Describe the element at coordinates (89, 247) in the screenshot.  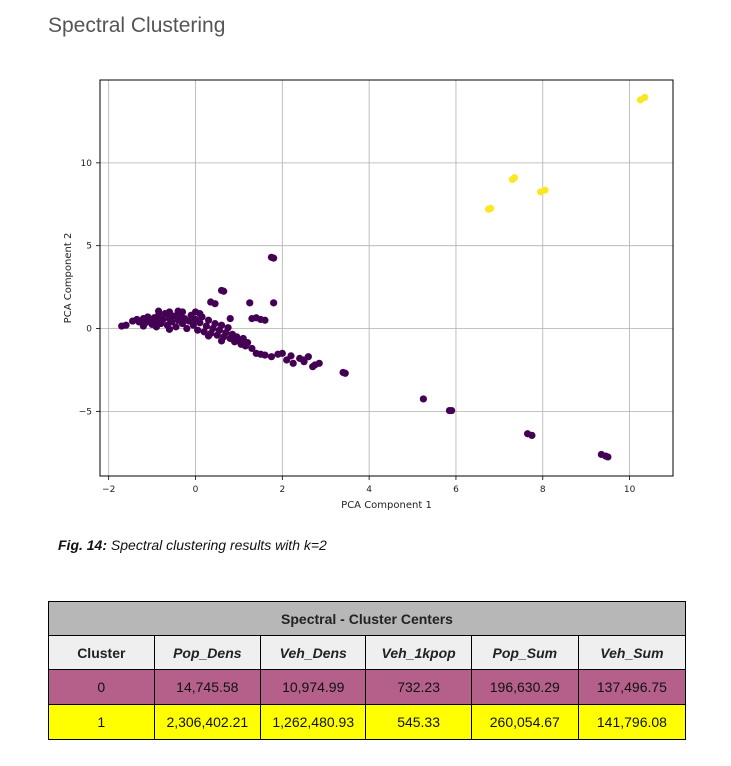
I see `y-tick-label: 5` at that location.